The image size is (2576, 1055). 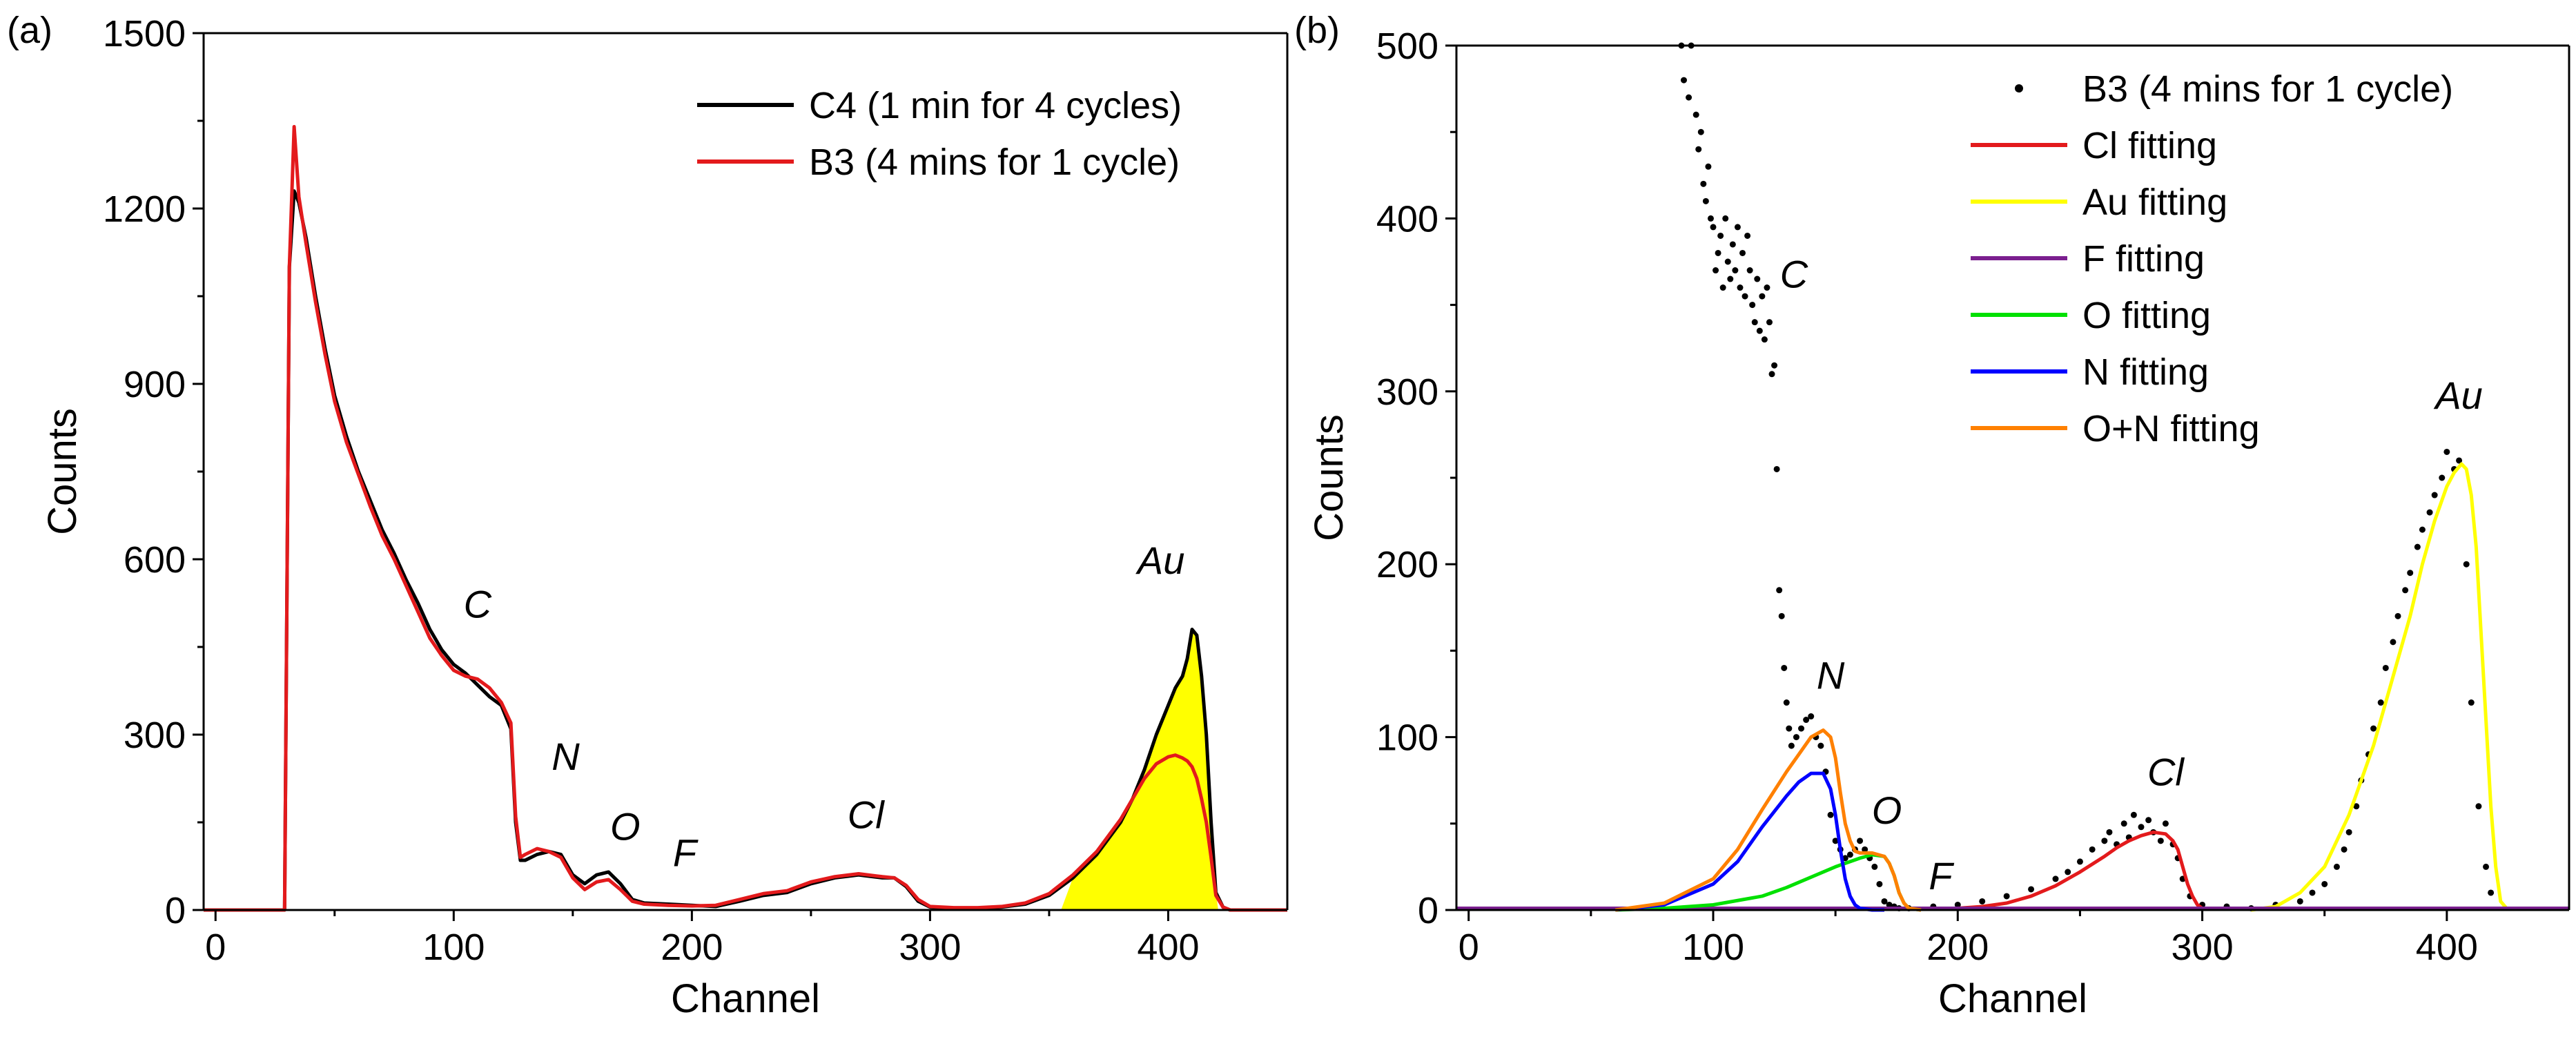 What do you see at coordinates (1317, 31) in the screenshot?
I see `panel-label: (b)` at bounding box center [1317, 31].